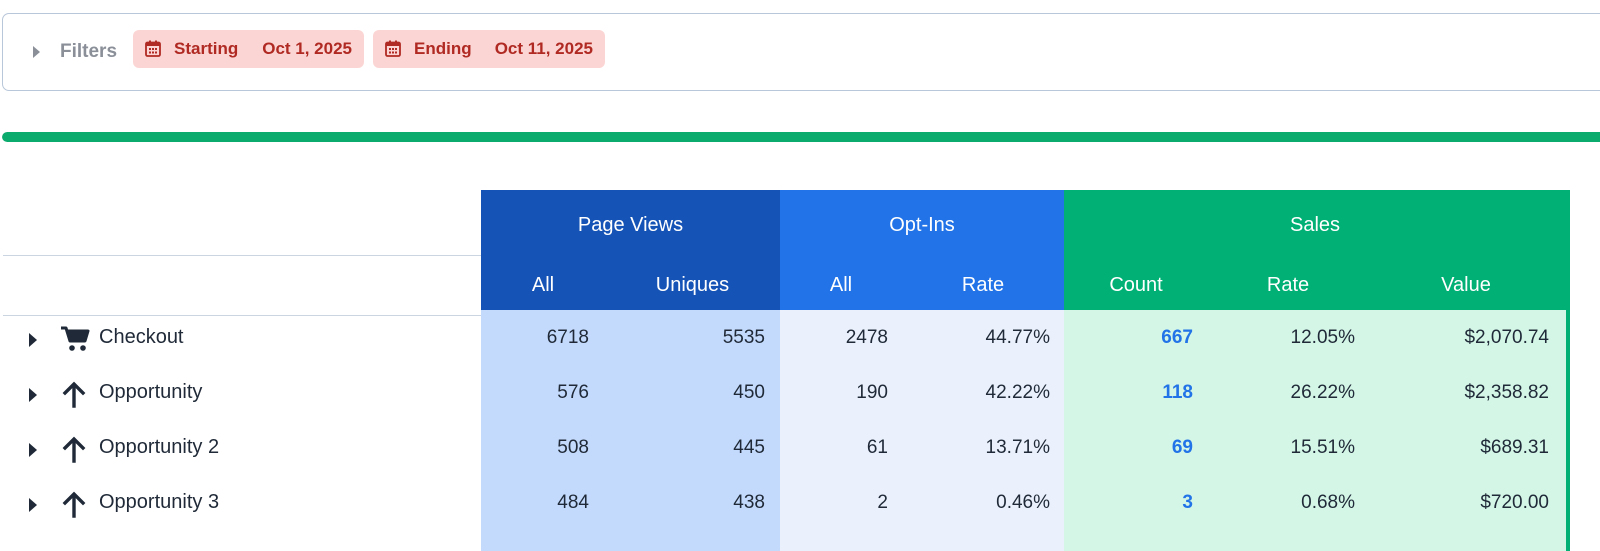  I want to click on column-header-pv-all: All, so click(543, 285).